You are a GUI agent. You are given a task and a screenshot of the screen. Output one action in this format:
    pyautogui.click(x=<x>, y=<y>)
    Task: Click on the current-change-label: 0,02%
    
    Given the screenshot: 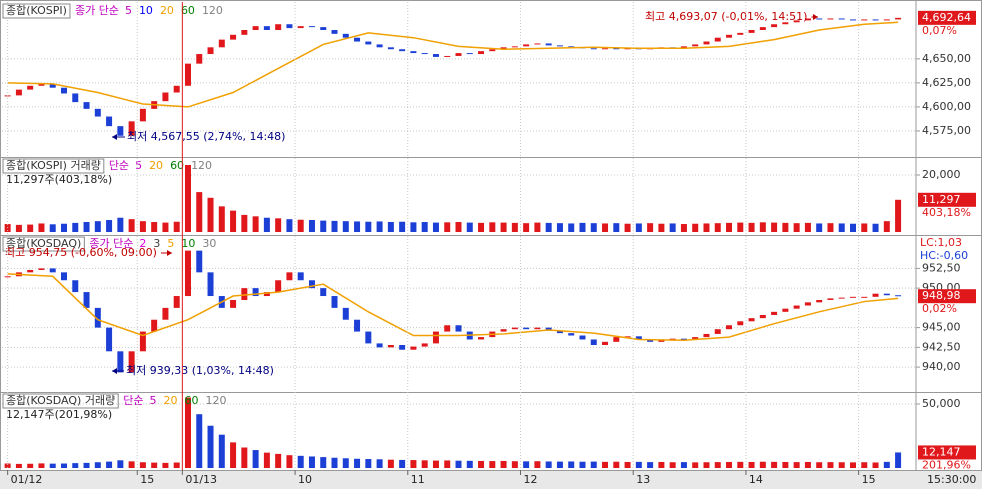 What is the action you would take?
    pyautogui.click(x=939, y=308)
    